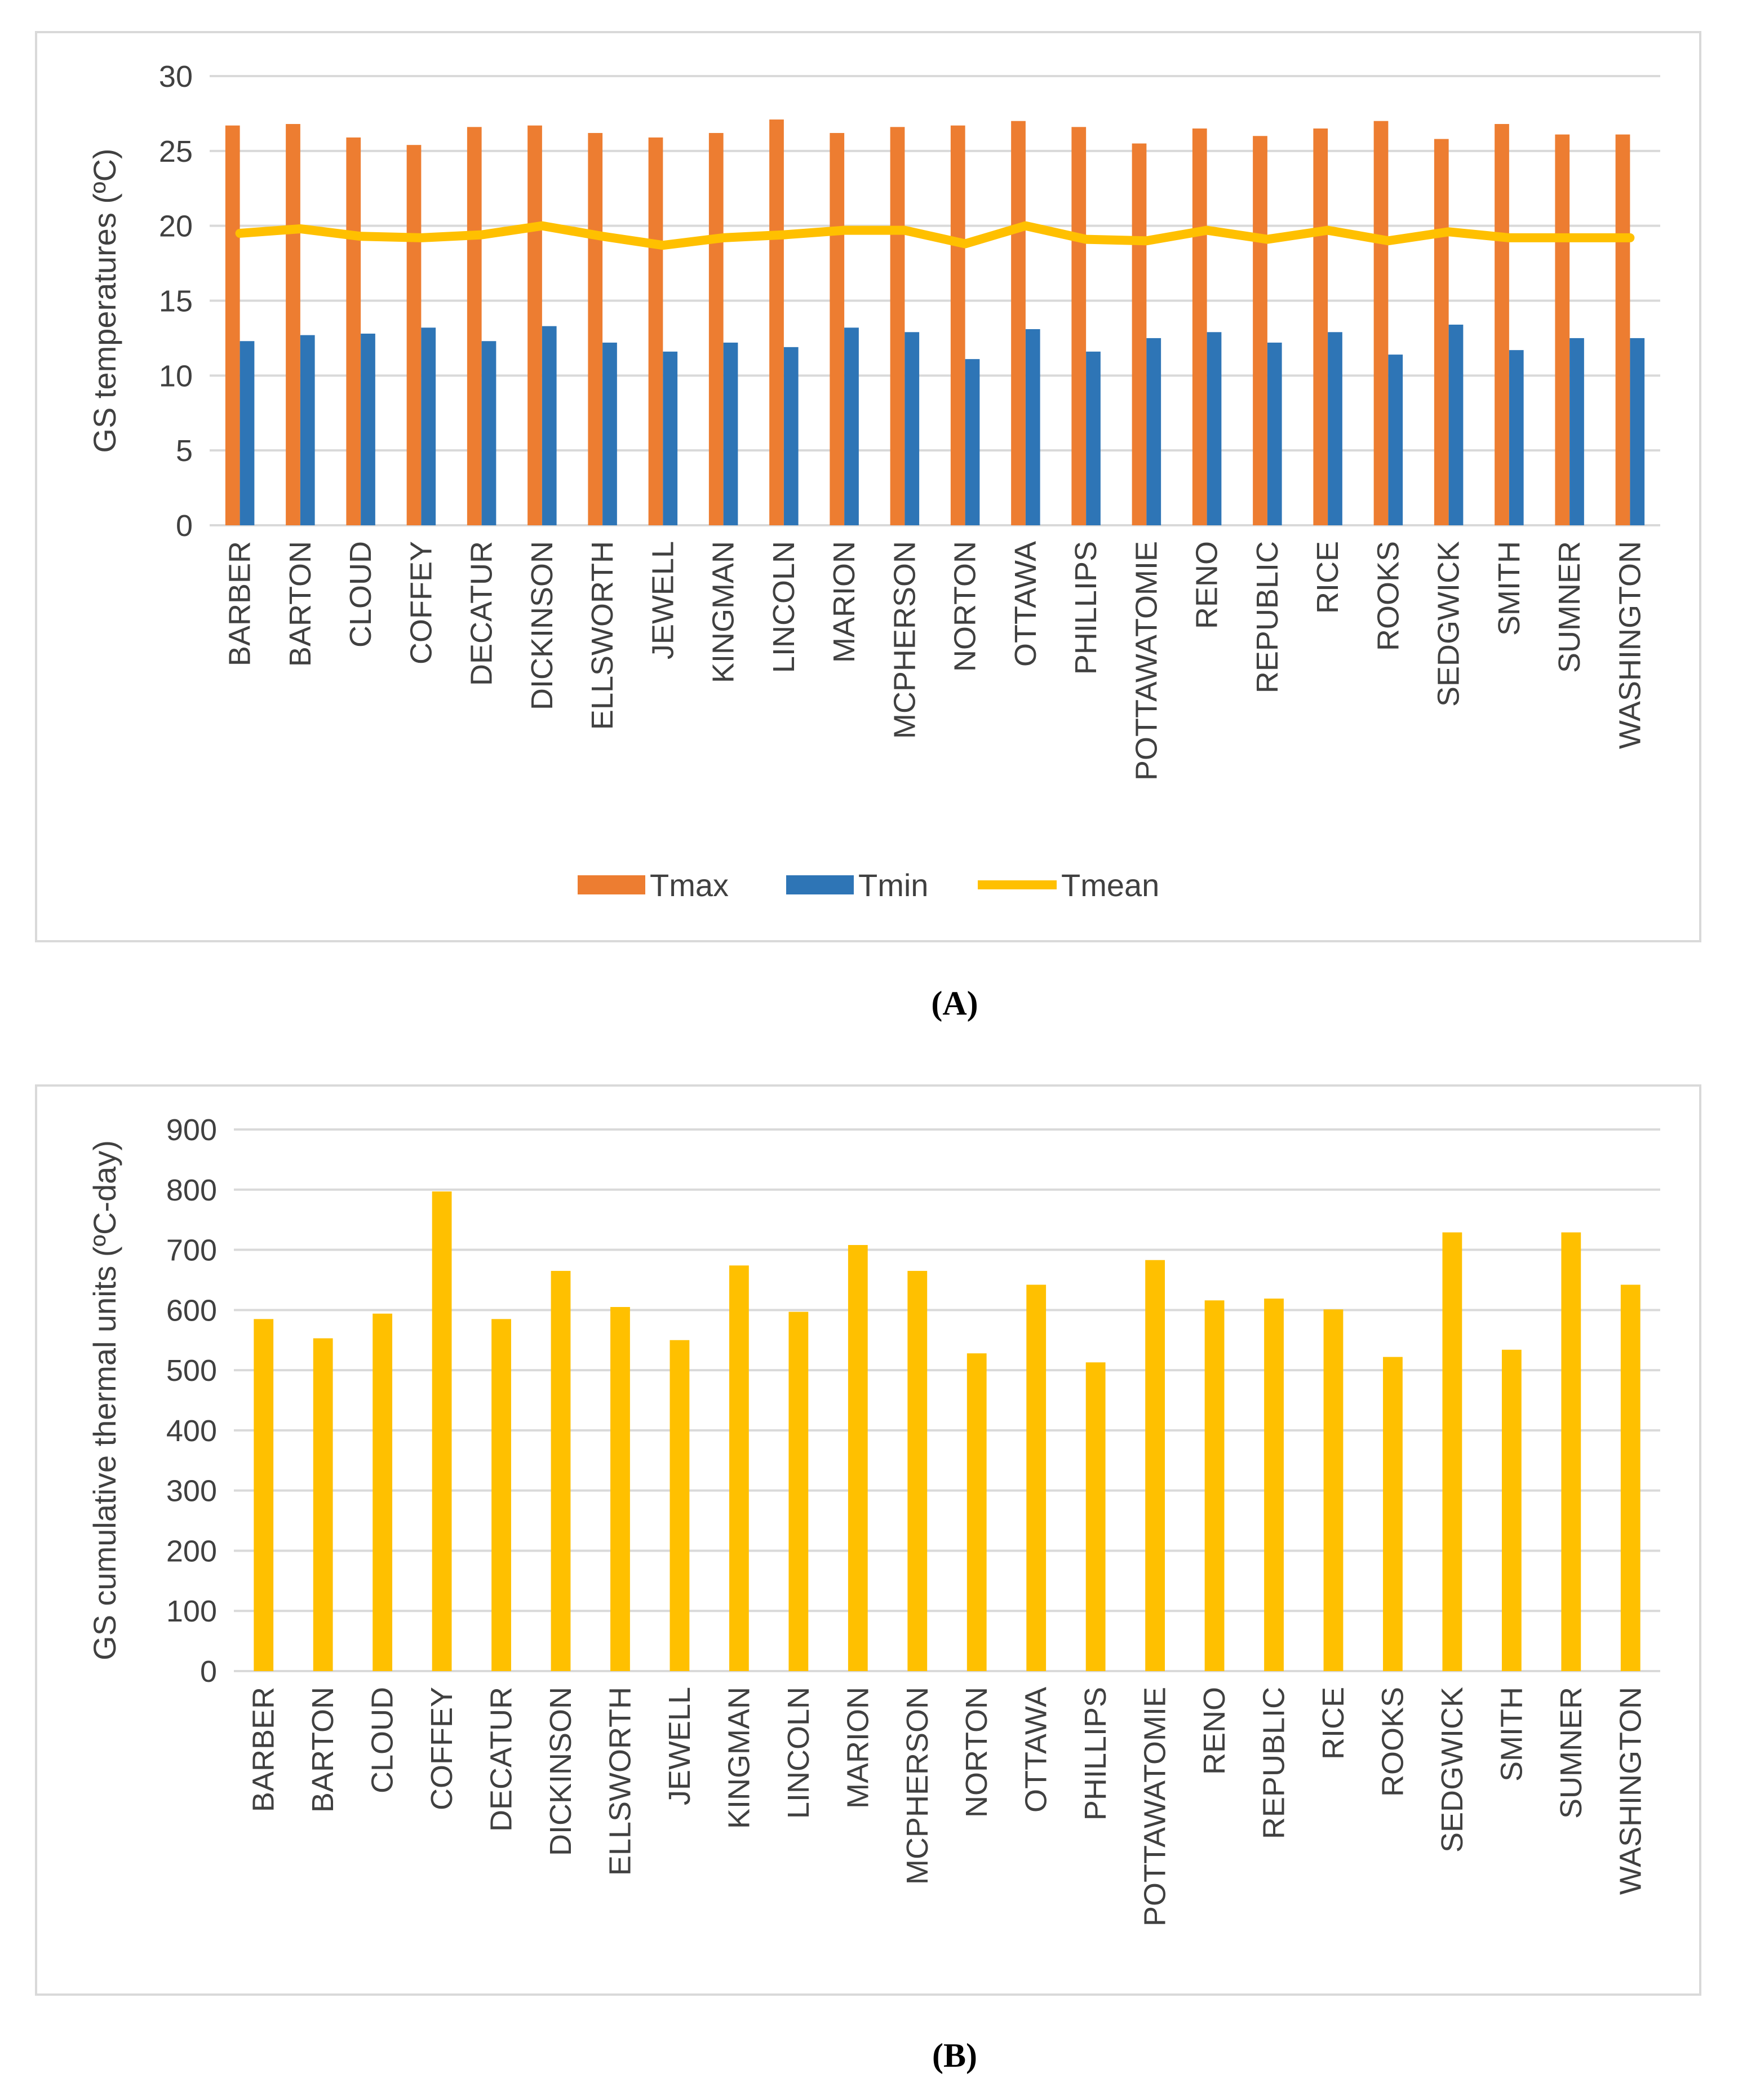 The width and height of the screenshot is (1738, 2100). Describe the element at coordinates (954, 1003) in the screenshot. I see `caption-a: (A)` at that location.